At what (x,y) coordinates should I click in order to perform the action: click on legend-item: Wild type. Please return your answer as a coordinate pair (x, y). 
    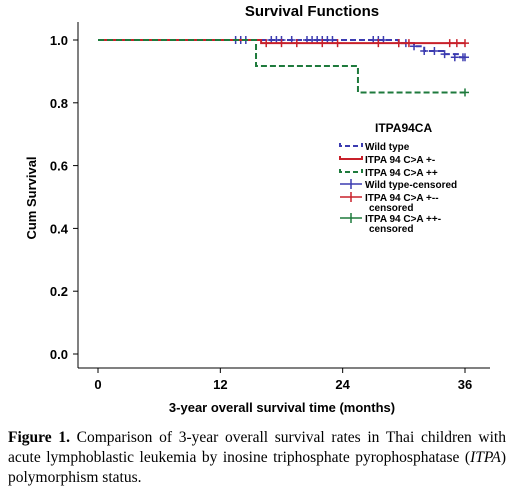
    Looking at the image, I should click on (374, 147).